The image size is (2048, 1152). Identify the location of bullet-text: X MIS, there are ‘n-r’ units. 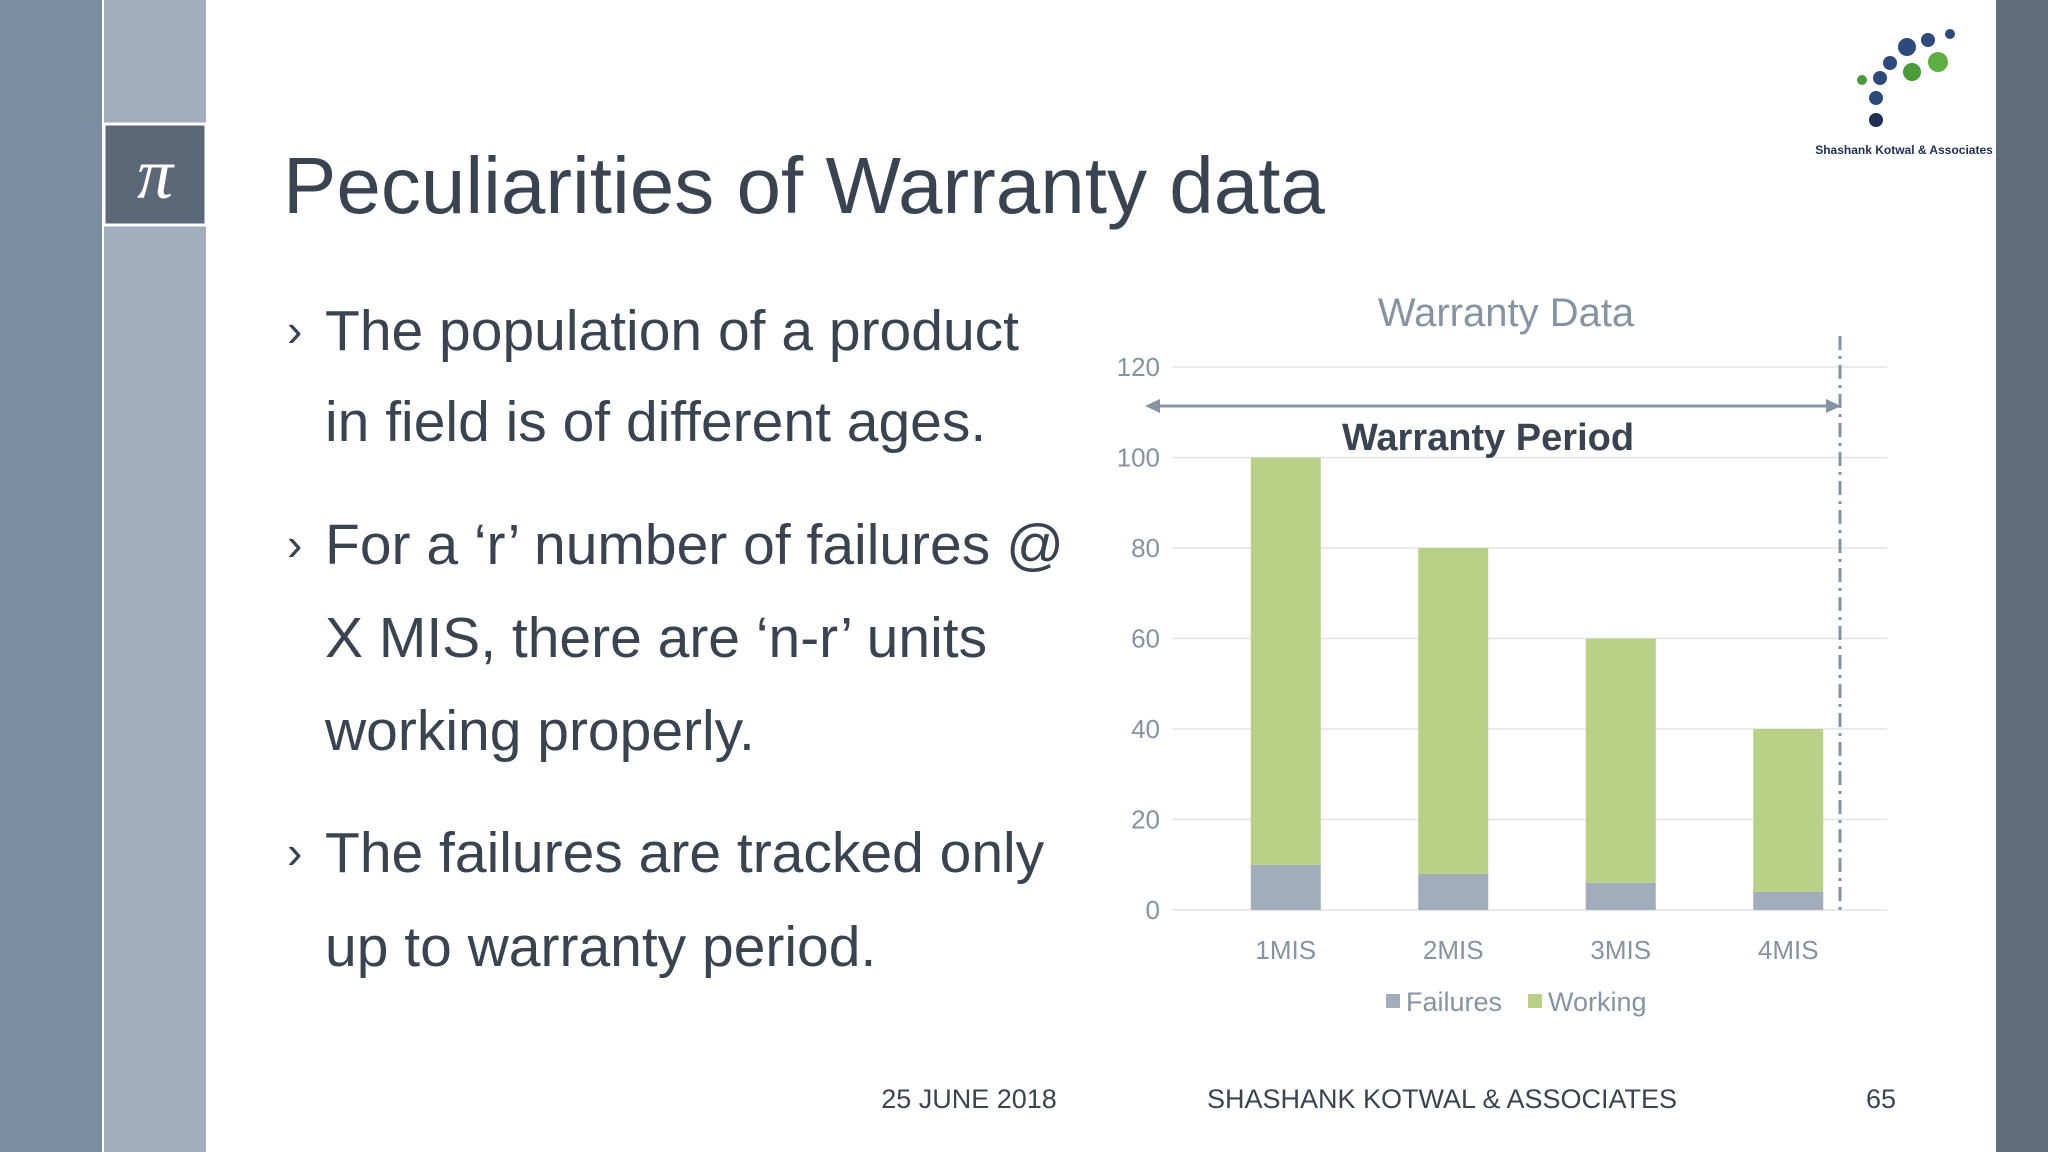
(656, 638).